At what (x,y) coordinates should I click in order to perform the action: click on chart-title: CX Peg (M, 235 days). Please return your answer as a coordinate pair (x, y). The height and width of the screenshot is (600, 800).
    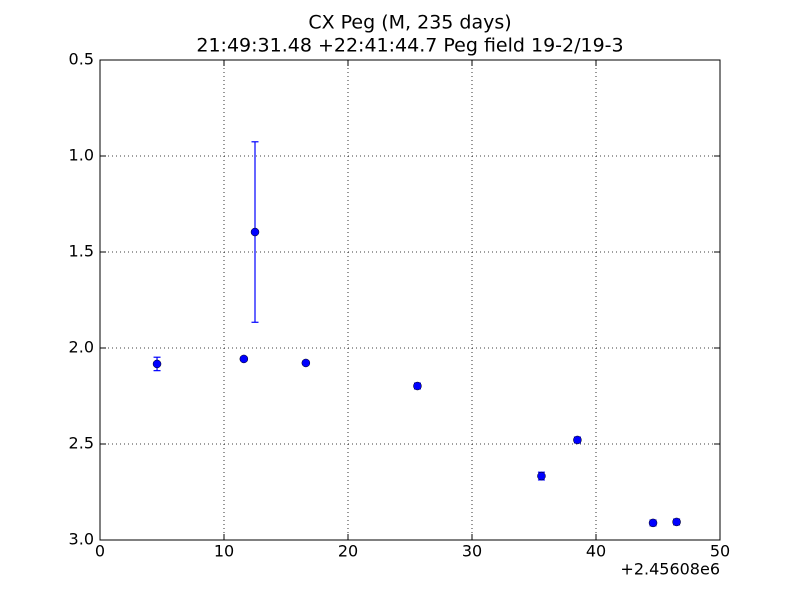
    Looking at the image, I should click on (409, 23).